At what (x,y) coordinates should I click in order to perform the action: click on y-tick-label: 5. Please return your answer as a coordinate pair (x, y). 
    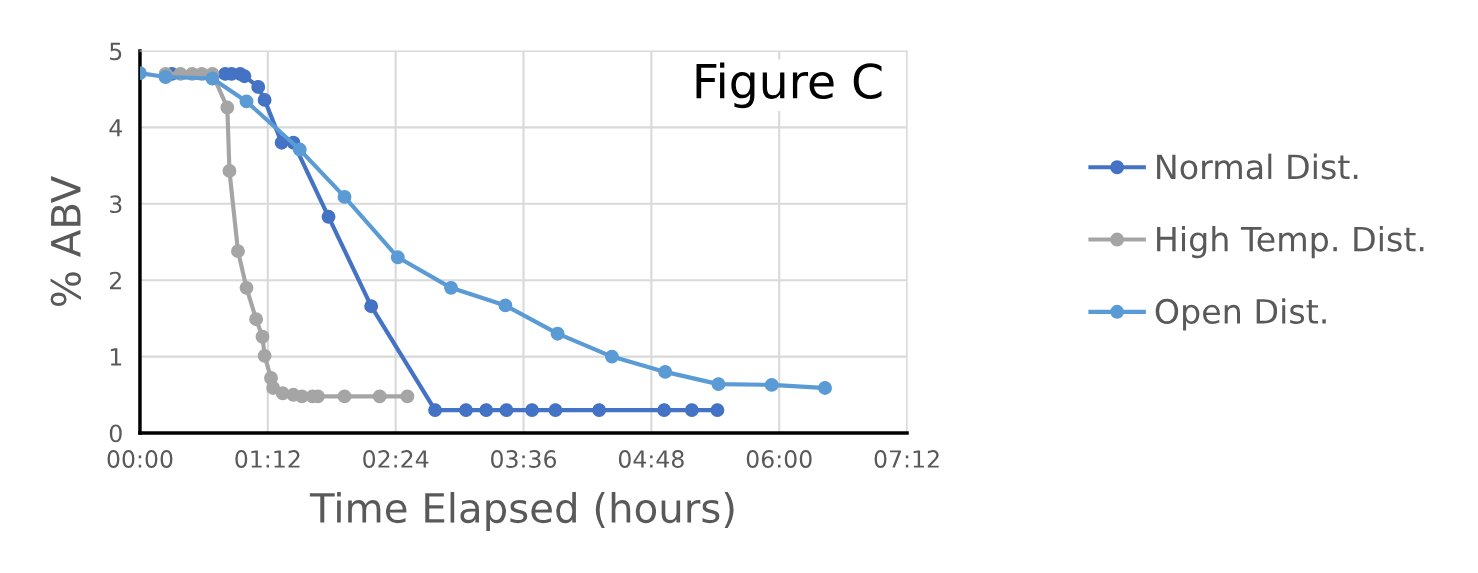
    Looking at the image, I should click on (116, 51).